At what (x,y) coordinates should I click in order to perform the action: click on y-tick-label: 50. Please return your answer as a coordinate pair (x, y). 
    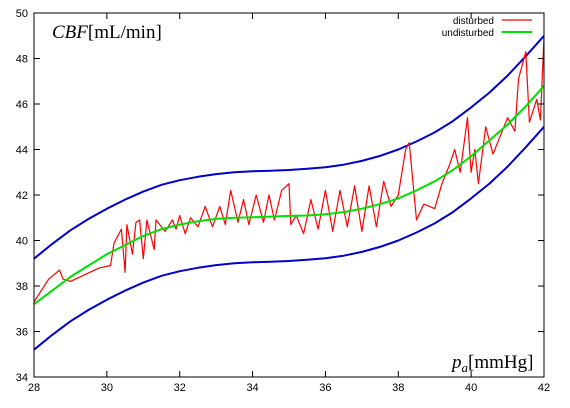
    Looking at the image, I should click on (22, 14).